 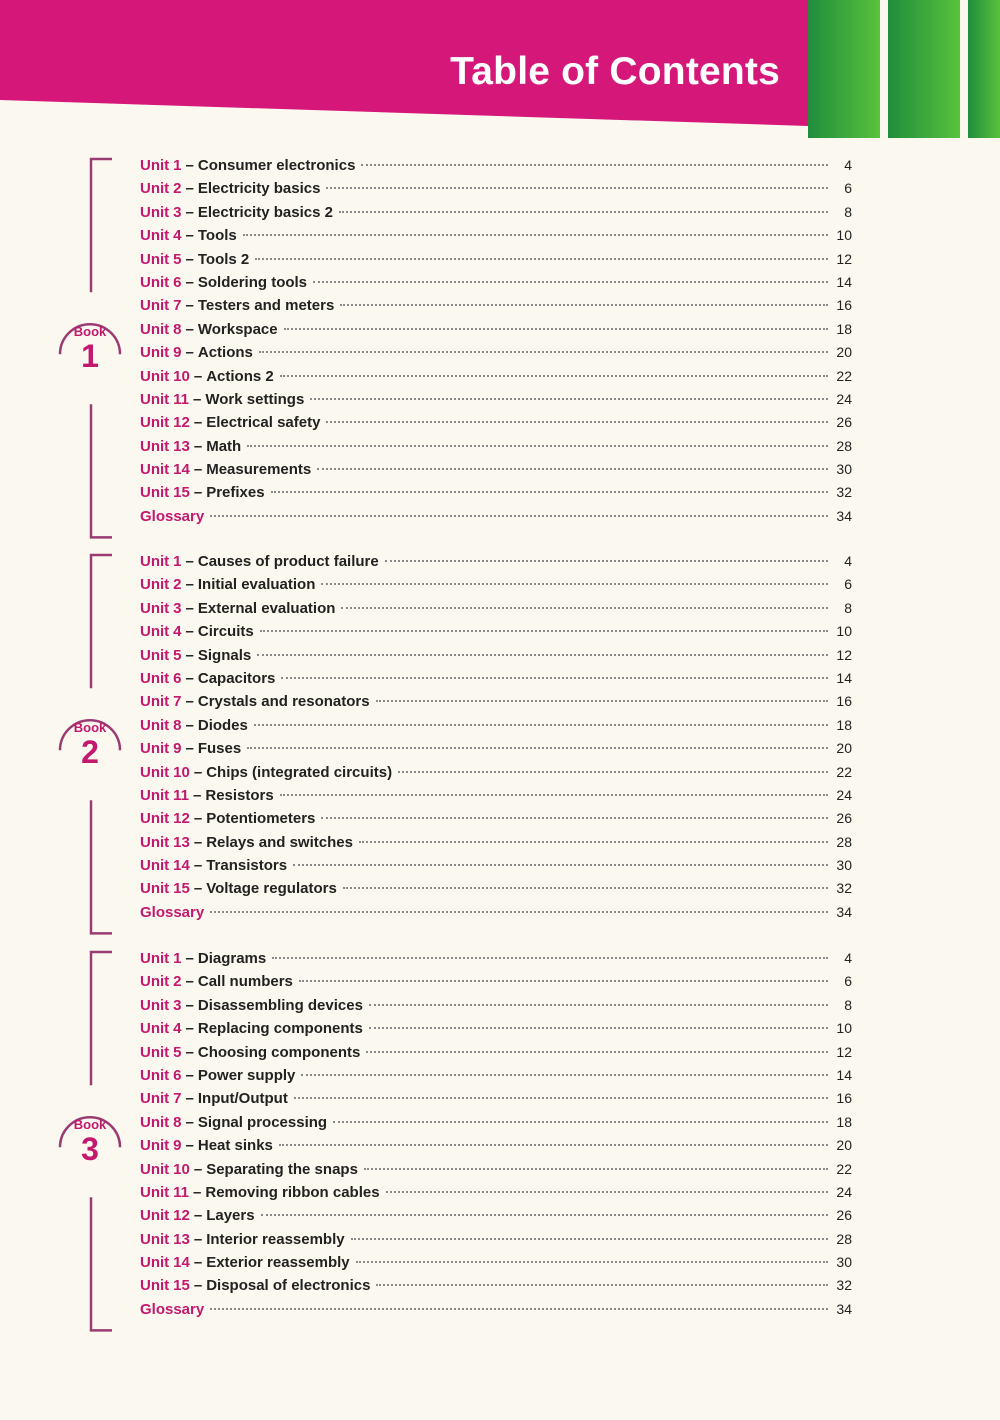 What do you see at coordinates (496, 1195) in the screenshot?
I see `toc-entry: Unit 11– Removing ribbon cables 24` at bounding box center [496, 1195].